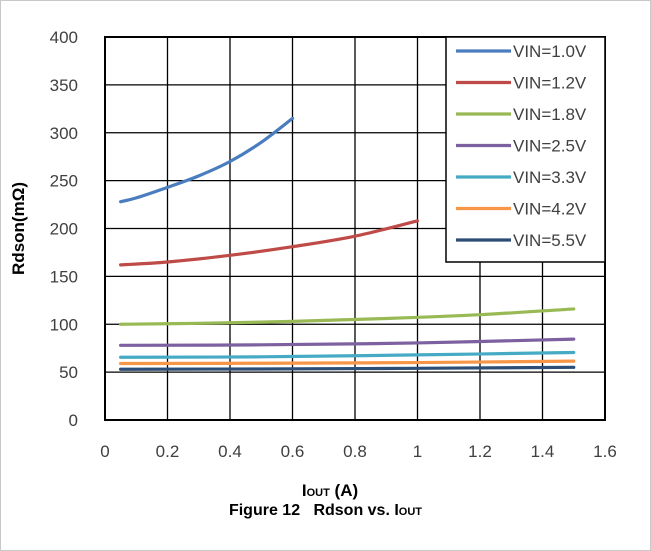 This screenshot has width=651, height=551. I want to click on legend-label: VIN=3.3V, so click(550, 177).